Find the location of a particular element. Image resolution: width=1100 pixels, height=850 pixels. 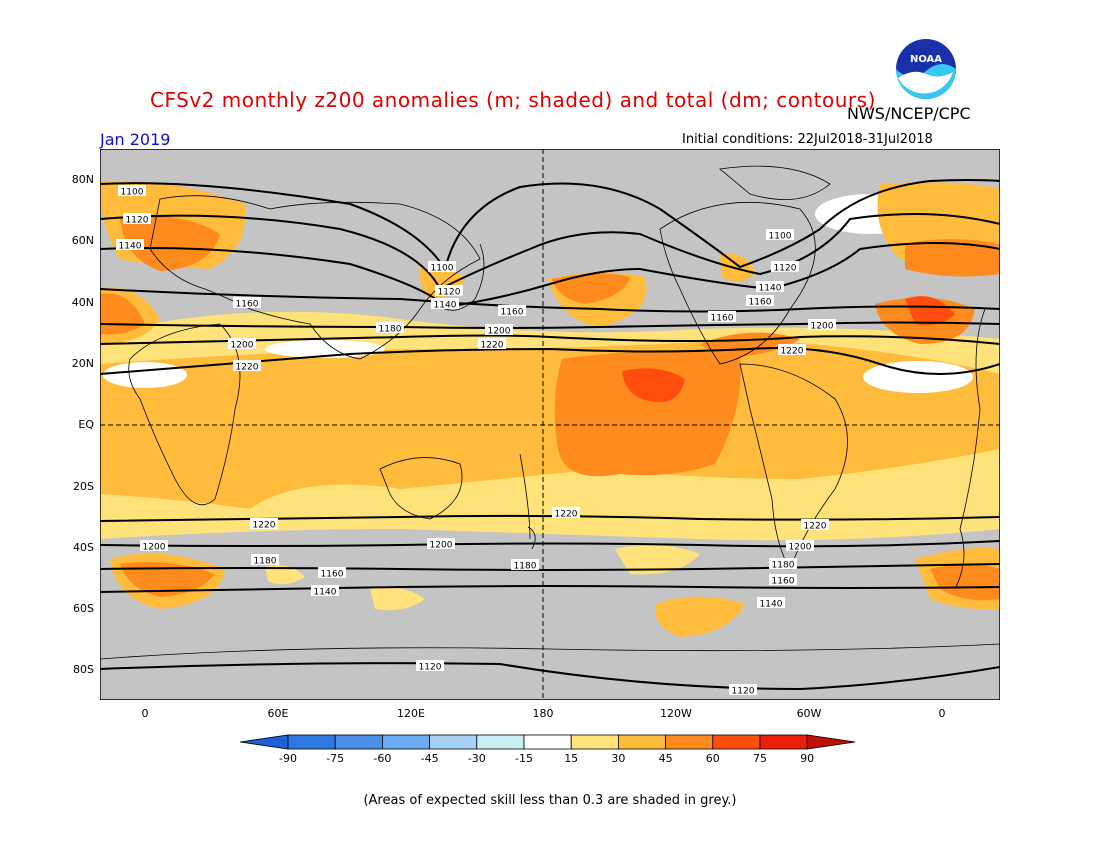

lon-label-180: 180 is located at coordinates (543, 713).